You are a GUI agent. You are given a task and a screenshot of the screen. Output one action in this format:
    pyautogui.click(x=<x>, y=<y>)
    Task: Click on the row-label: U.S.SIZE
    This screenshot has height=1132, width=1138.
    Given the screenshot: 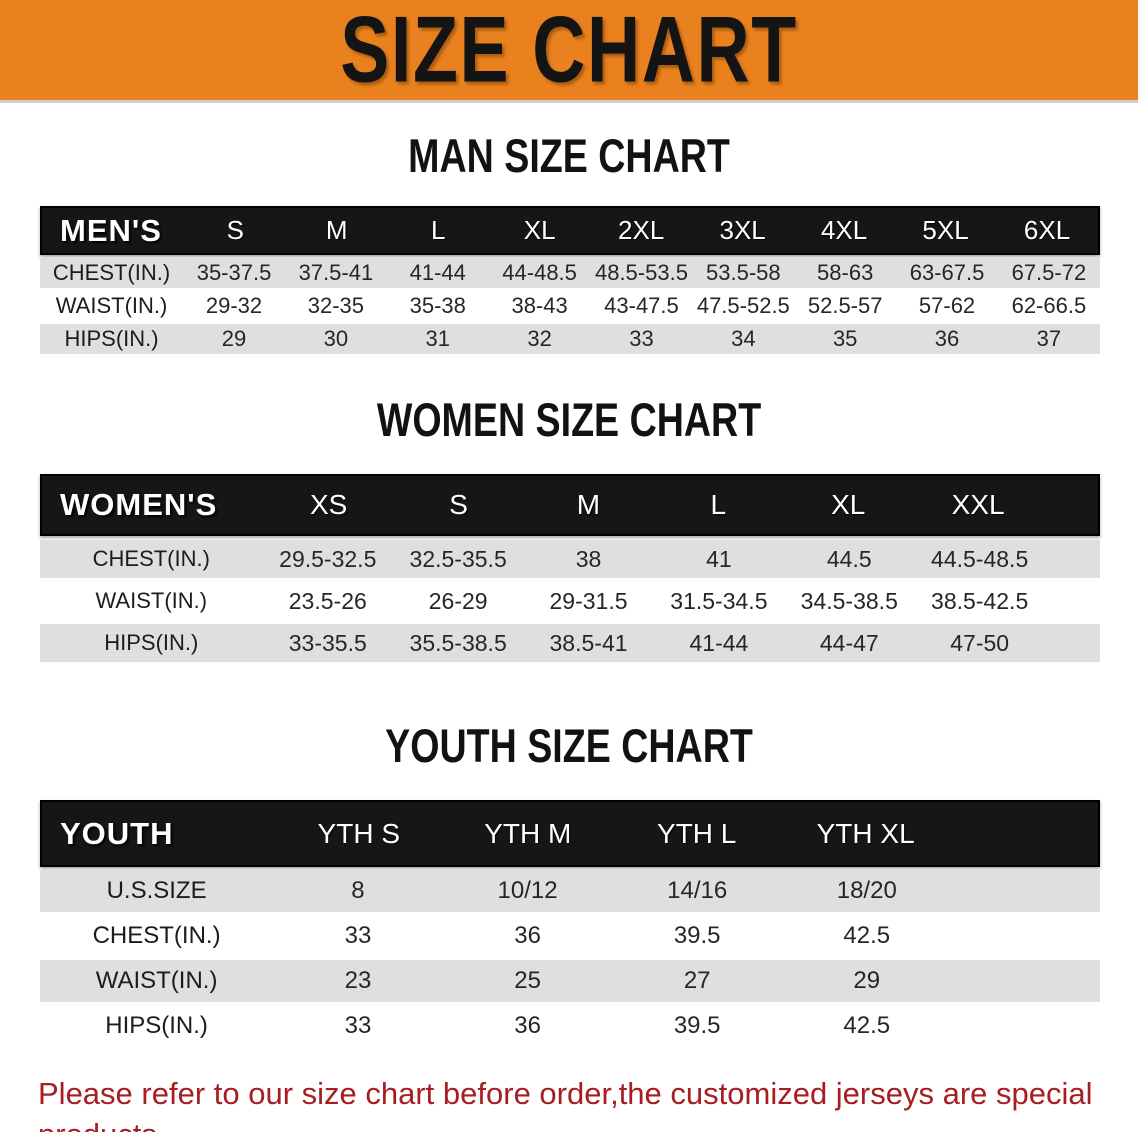 What is the action you would take?
    pyautogui.click(x=156, y=890)
    